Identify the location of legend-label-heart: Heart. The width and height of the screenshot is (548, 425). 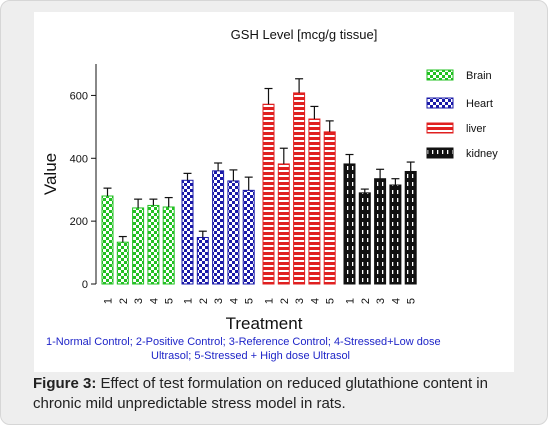
(479, 104).